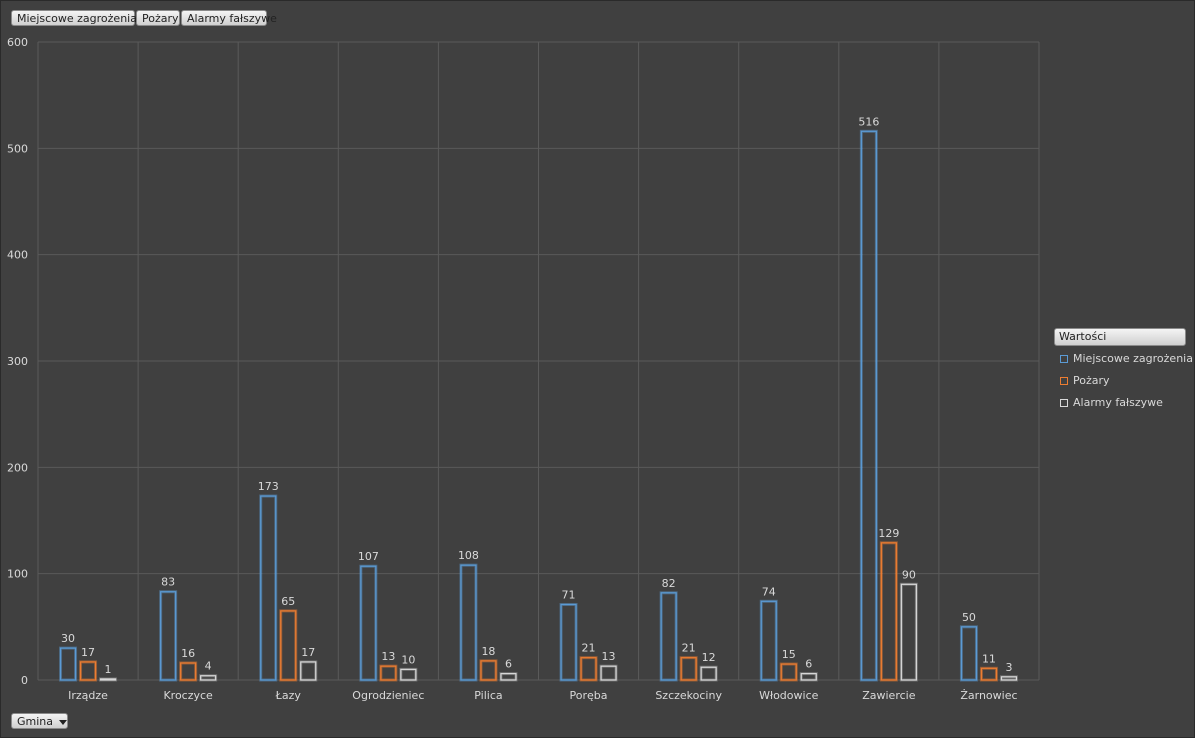 The width and height of the screenshot is (1195, 738). Describe the element at coordinates (74, 18) in the screenshot. I see `field-button-miejscowe-zagrozenia: Miejscowe zagrożenia` at that location.